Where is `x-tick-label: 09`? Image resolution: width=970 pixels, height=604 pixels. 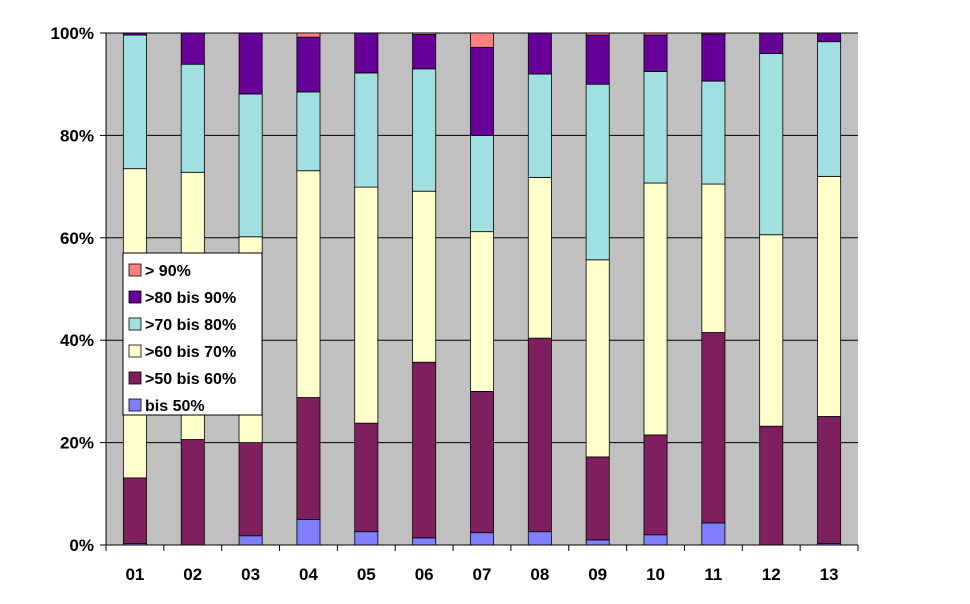 x-tick-label: 09 is located at coordinates (597, 574).